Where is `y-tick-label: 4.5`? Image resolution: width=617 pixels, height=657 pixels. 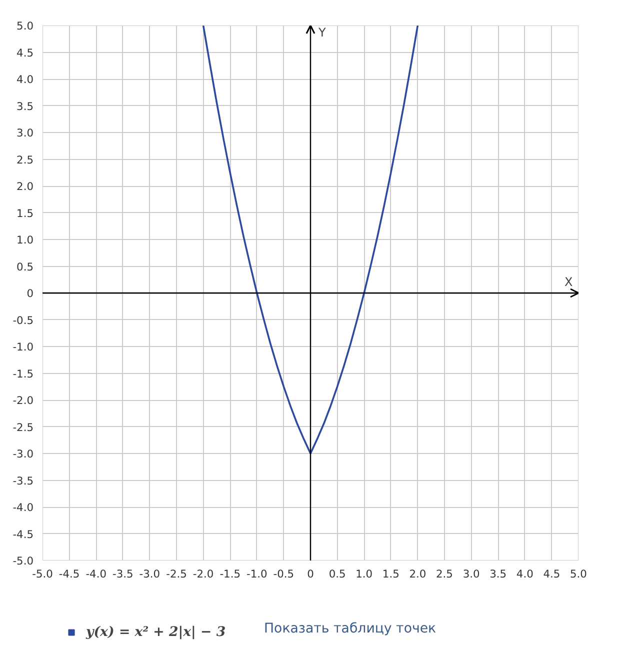 y-tick-label: 4.5 is located at coordinates (25, 53).